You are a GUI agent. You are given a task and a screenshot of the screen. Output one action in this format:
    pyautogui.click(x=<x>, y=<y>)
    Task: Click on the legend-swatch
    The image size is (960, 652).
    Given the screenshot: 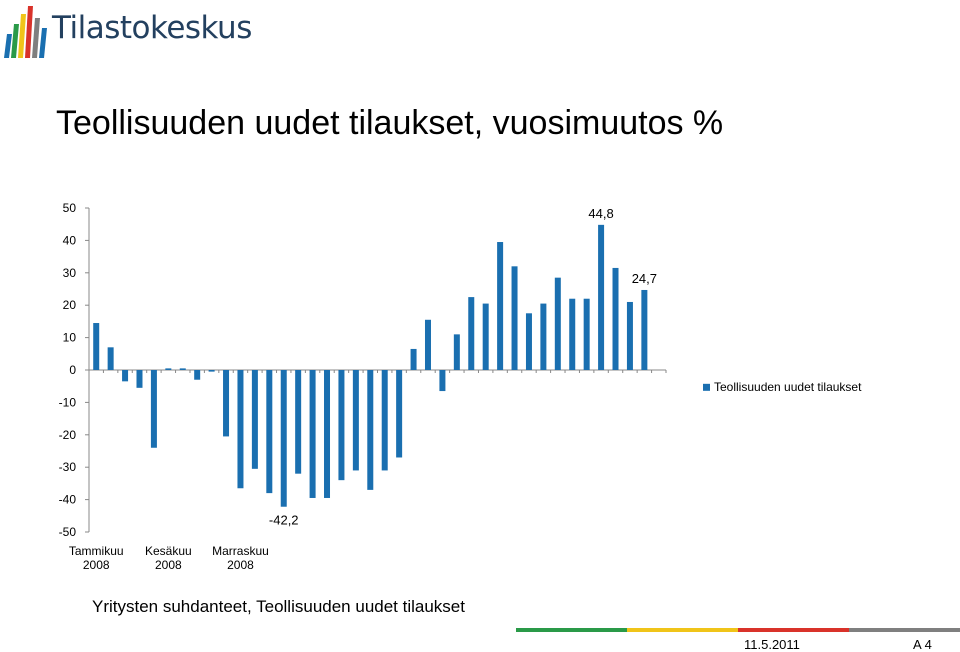 What is the action you would take?
    pyautogui.click(x=706, y=387)
    